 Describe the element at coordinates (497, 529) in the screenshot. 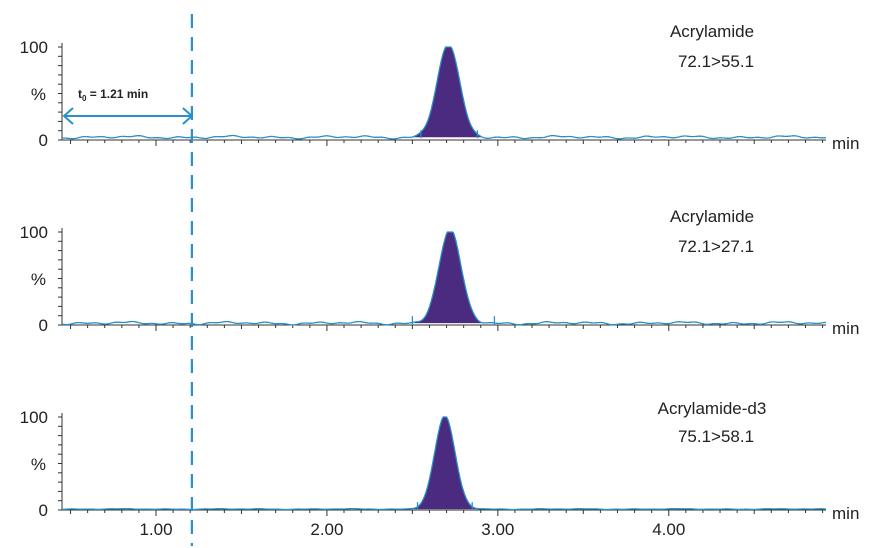

I see `x-tick-label: 3.00` at that location.